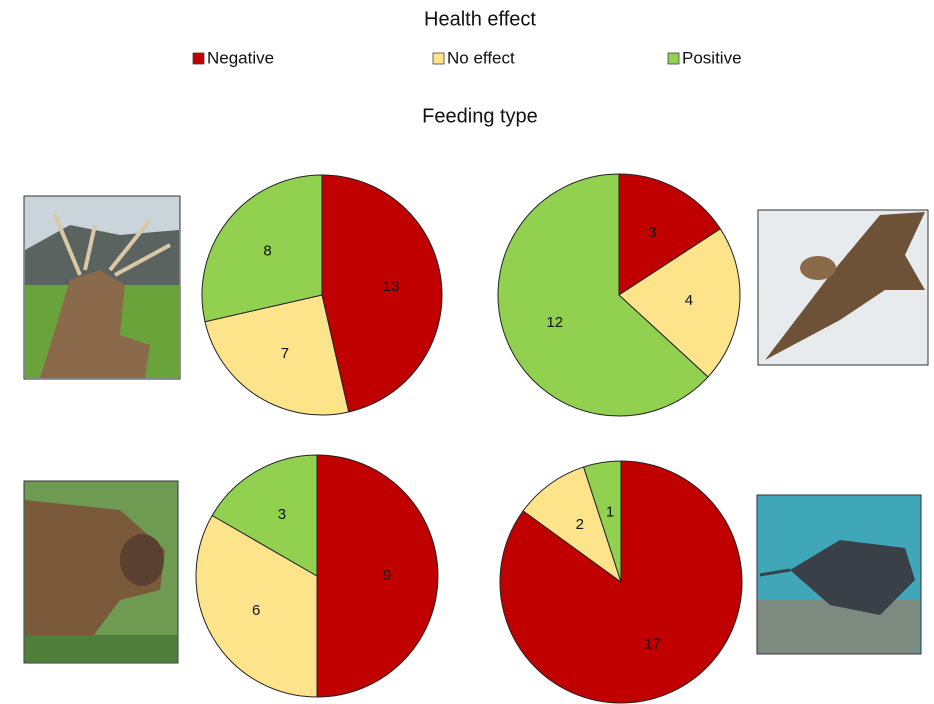 The height and width of the screenshot is (704, 934). Describe the element at coordinates (839, 574) in the screenshot. I see `photo-stingray` at that location.